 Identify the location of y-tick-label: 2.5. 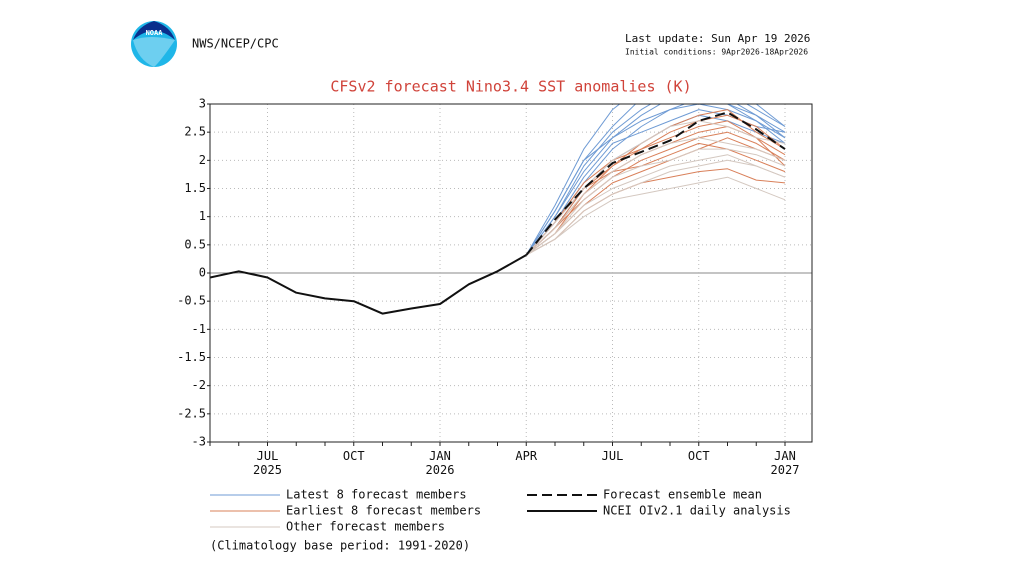
(195, 132).